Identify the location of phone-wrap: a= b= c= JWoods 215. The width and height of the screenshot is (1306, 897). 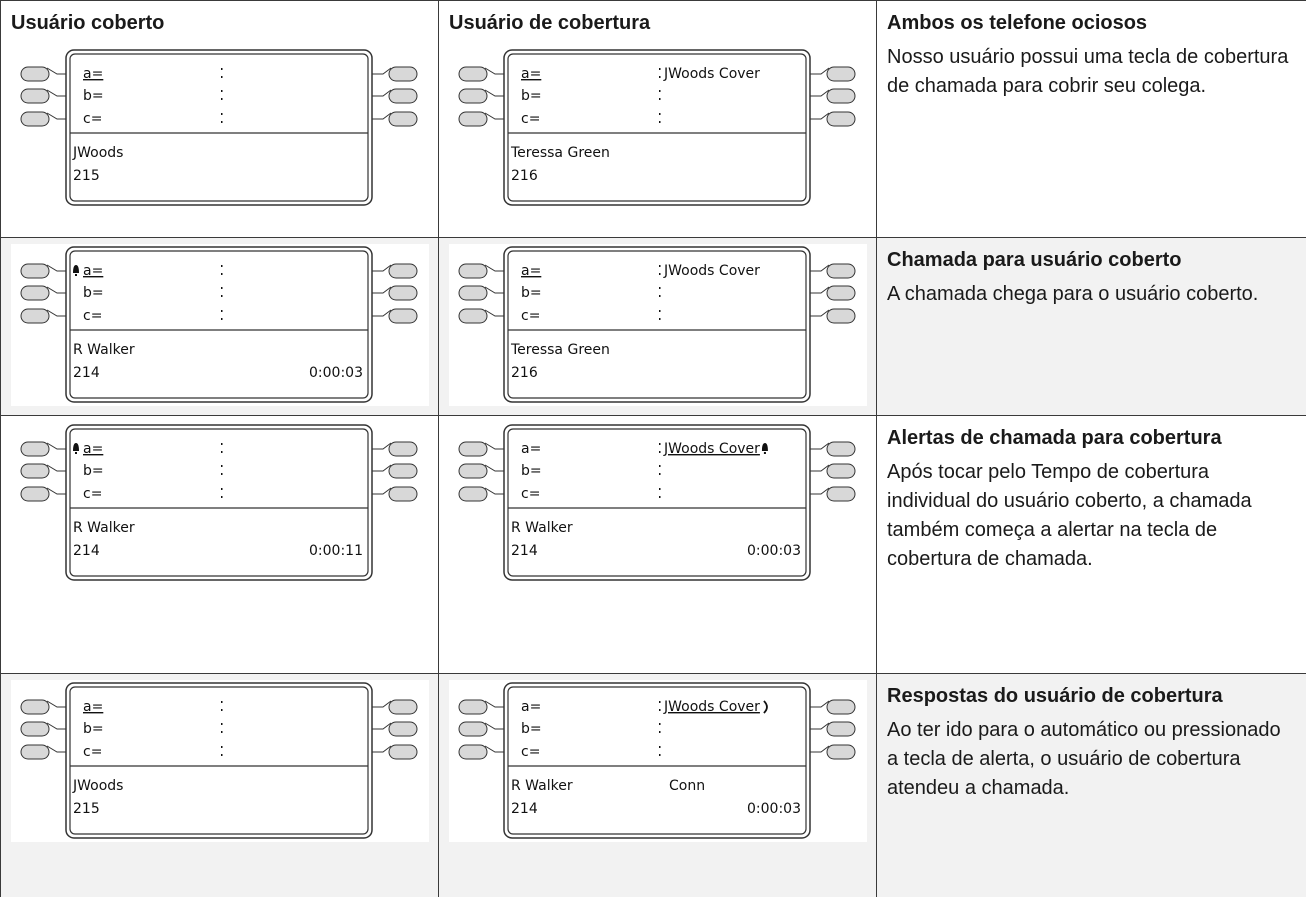
(219, 122).